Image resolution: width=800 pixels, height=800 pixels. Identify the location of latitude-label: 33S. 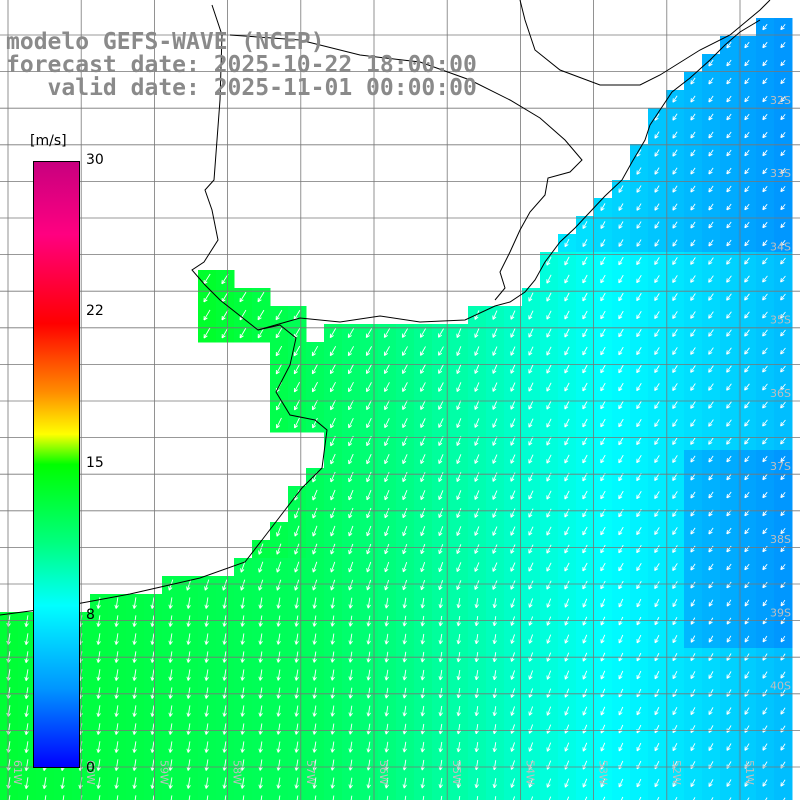
(780, 173).